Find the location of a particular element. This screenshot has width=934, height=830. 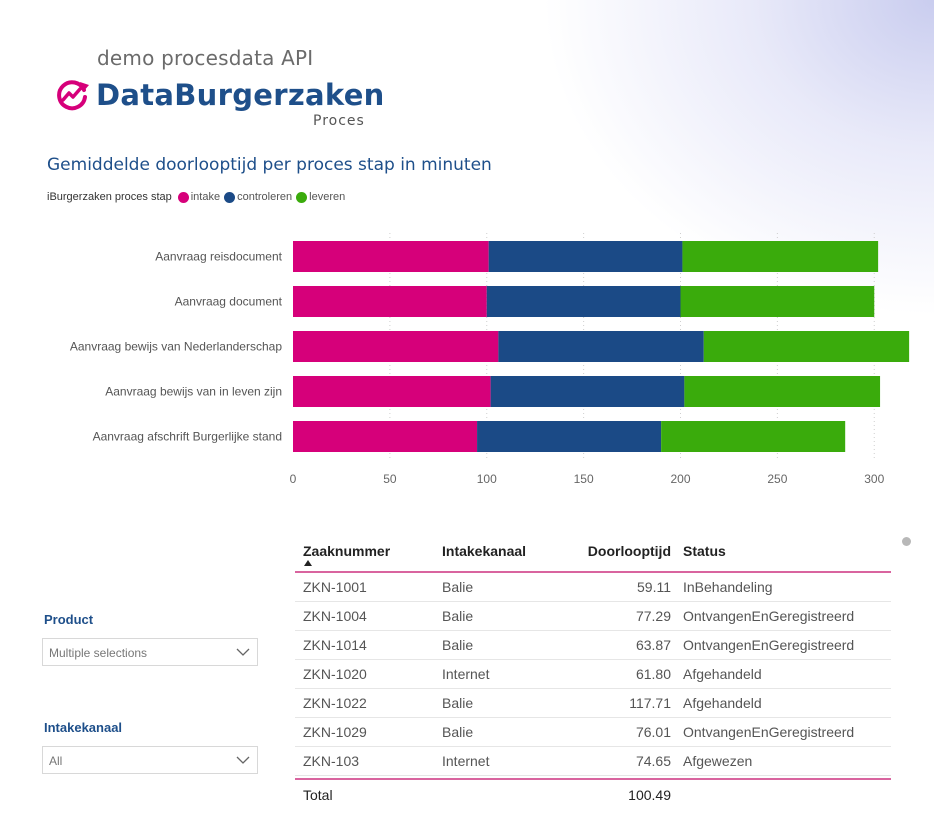

legend-title: iBurgerzaken proces stap is located at coordinates (109, 197).